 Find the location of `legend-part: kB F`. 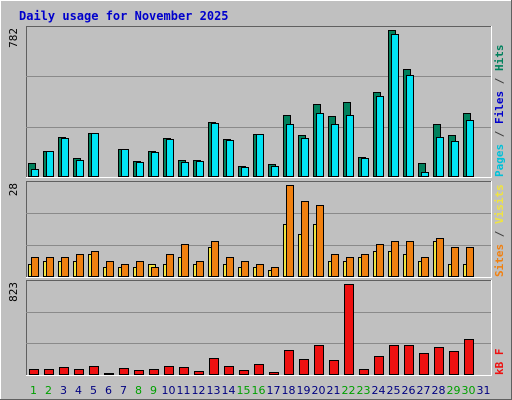

legend-part: kB F is located at coordinates (499, 362).